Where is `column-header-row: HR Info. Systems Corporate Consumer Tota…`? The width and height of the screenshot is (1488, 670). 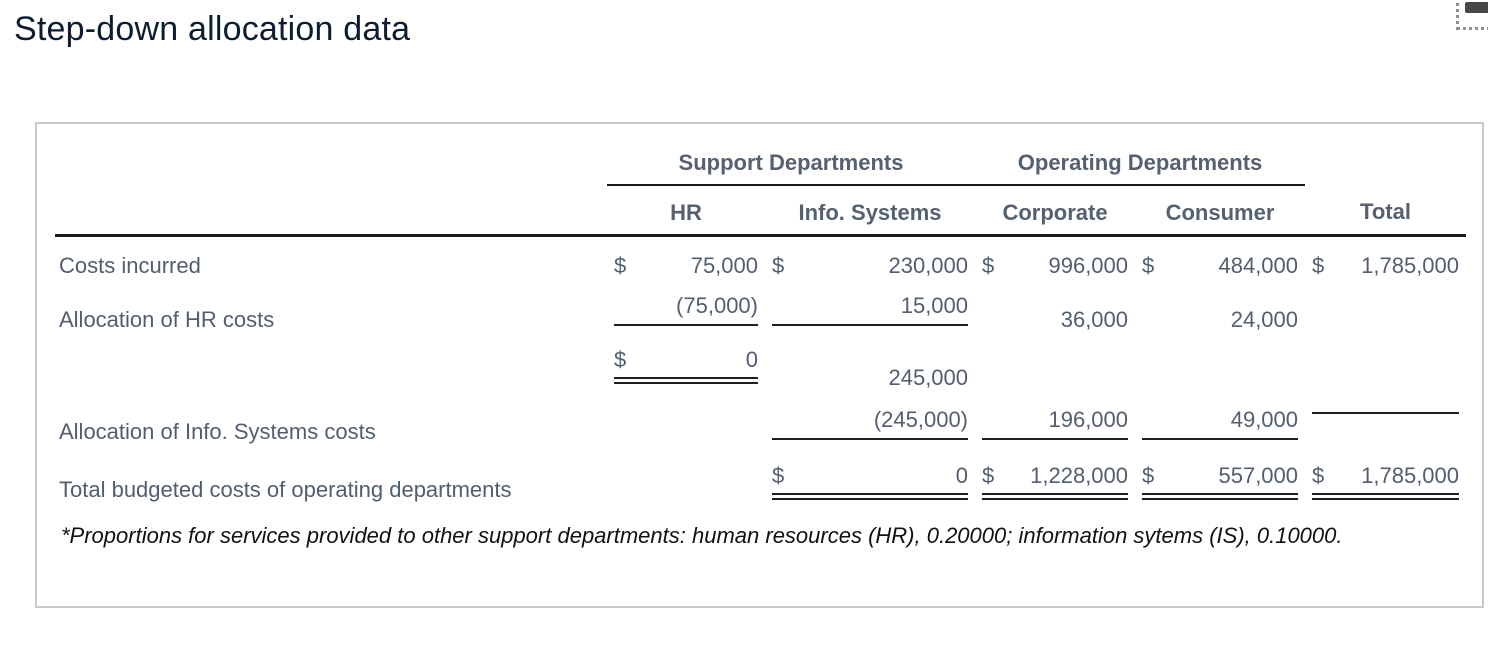
column-header-row: HR Info. Systems Corporate Consumer Tota… is located at coordinates (761, 211).